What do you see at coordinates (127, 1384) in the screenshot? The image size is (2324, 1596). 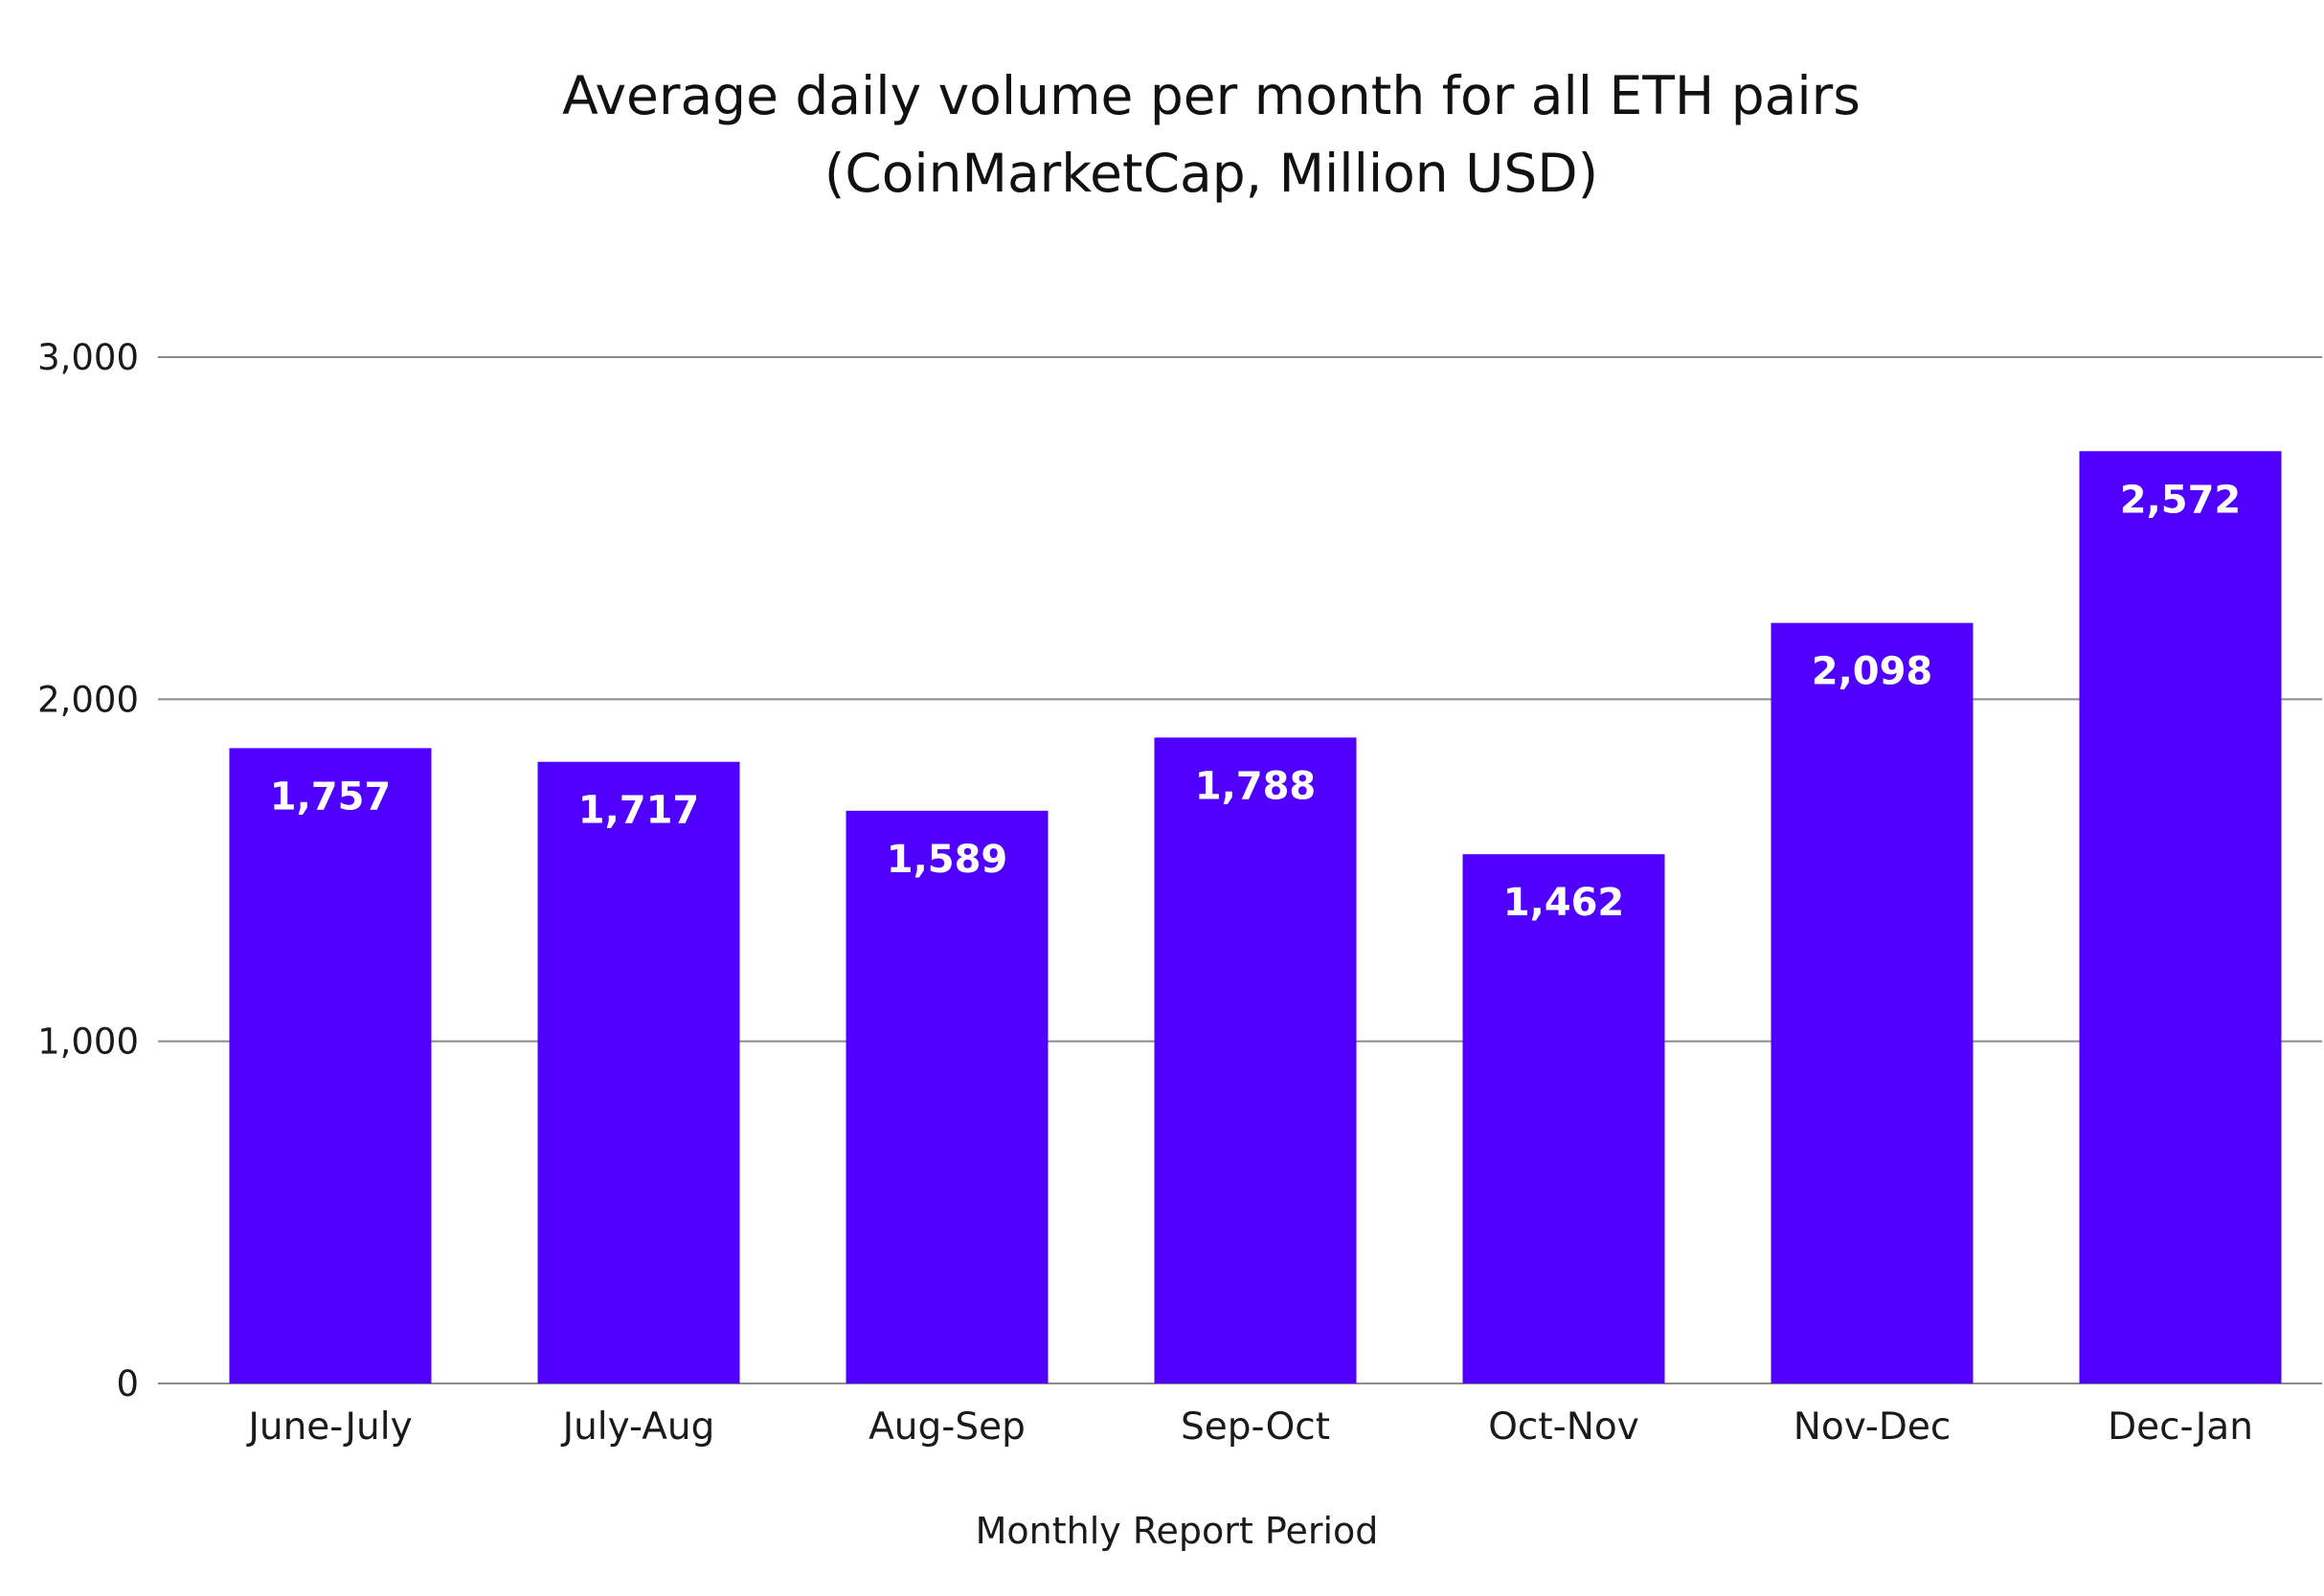 I see `y-tick-label: 0` at bounding box center [127, 1384].